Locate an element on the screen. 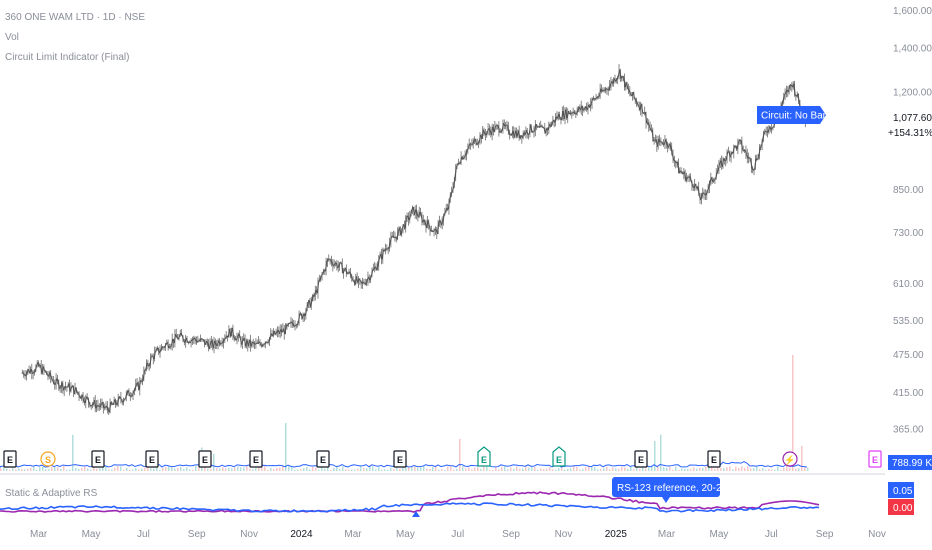 This screenshot has height=550, width=932. price-tick-label: 1,600.00 is located at coordinates (912, 11).